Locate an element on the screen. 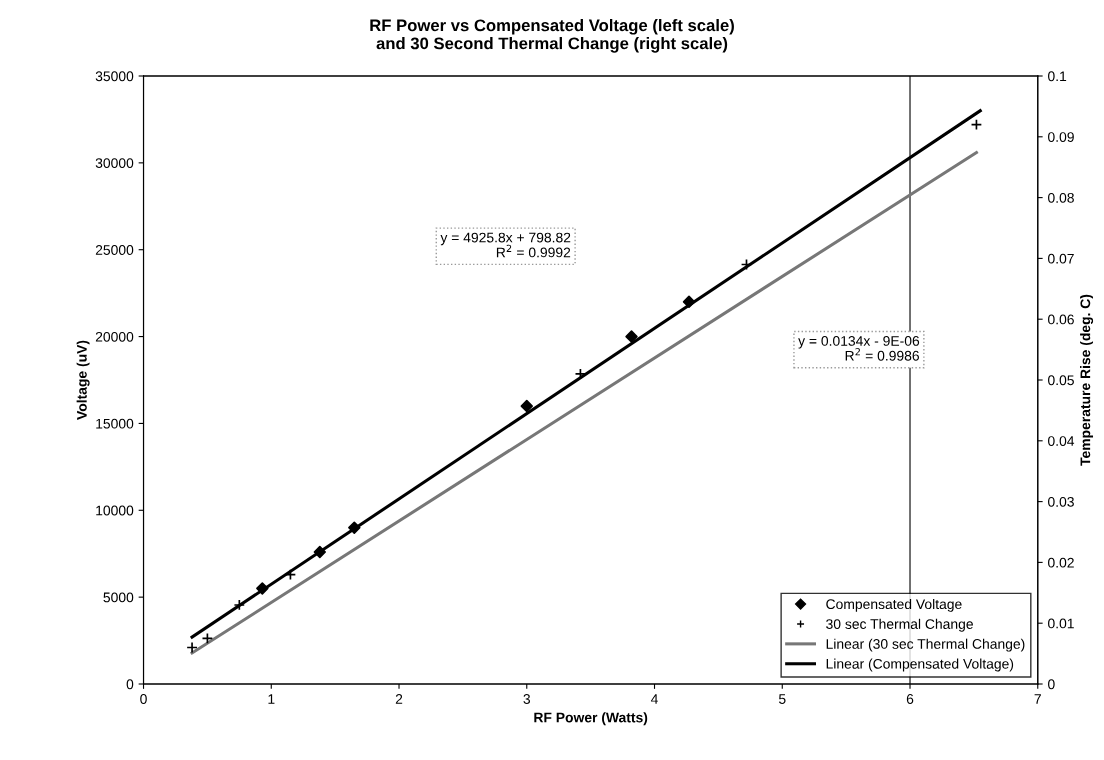 This screenshot has width=1104, height=760. chart-title: RF Power vs Compensated Voltage (left scale) and 30 Second Thermal Change (right scale) is located at coordinates (552, 36).